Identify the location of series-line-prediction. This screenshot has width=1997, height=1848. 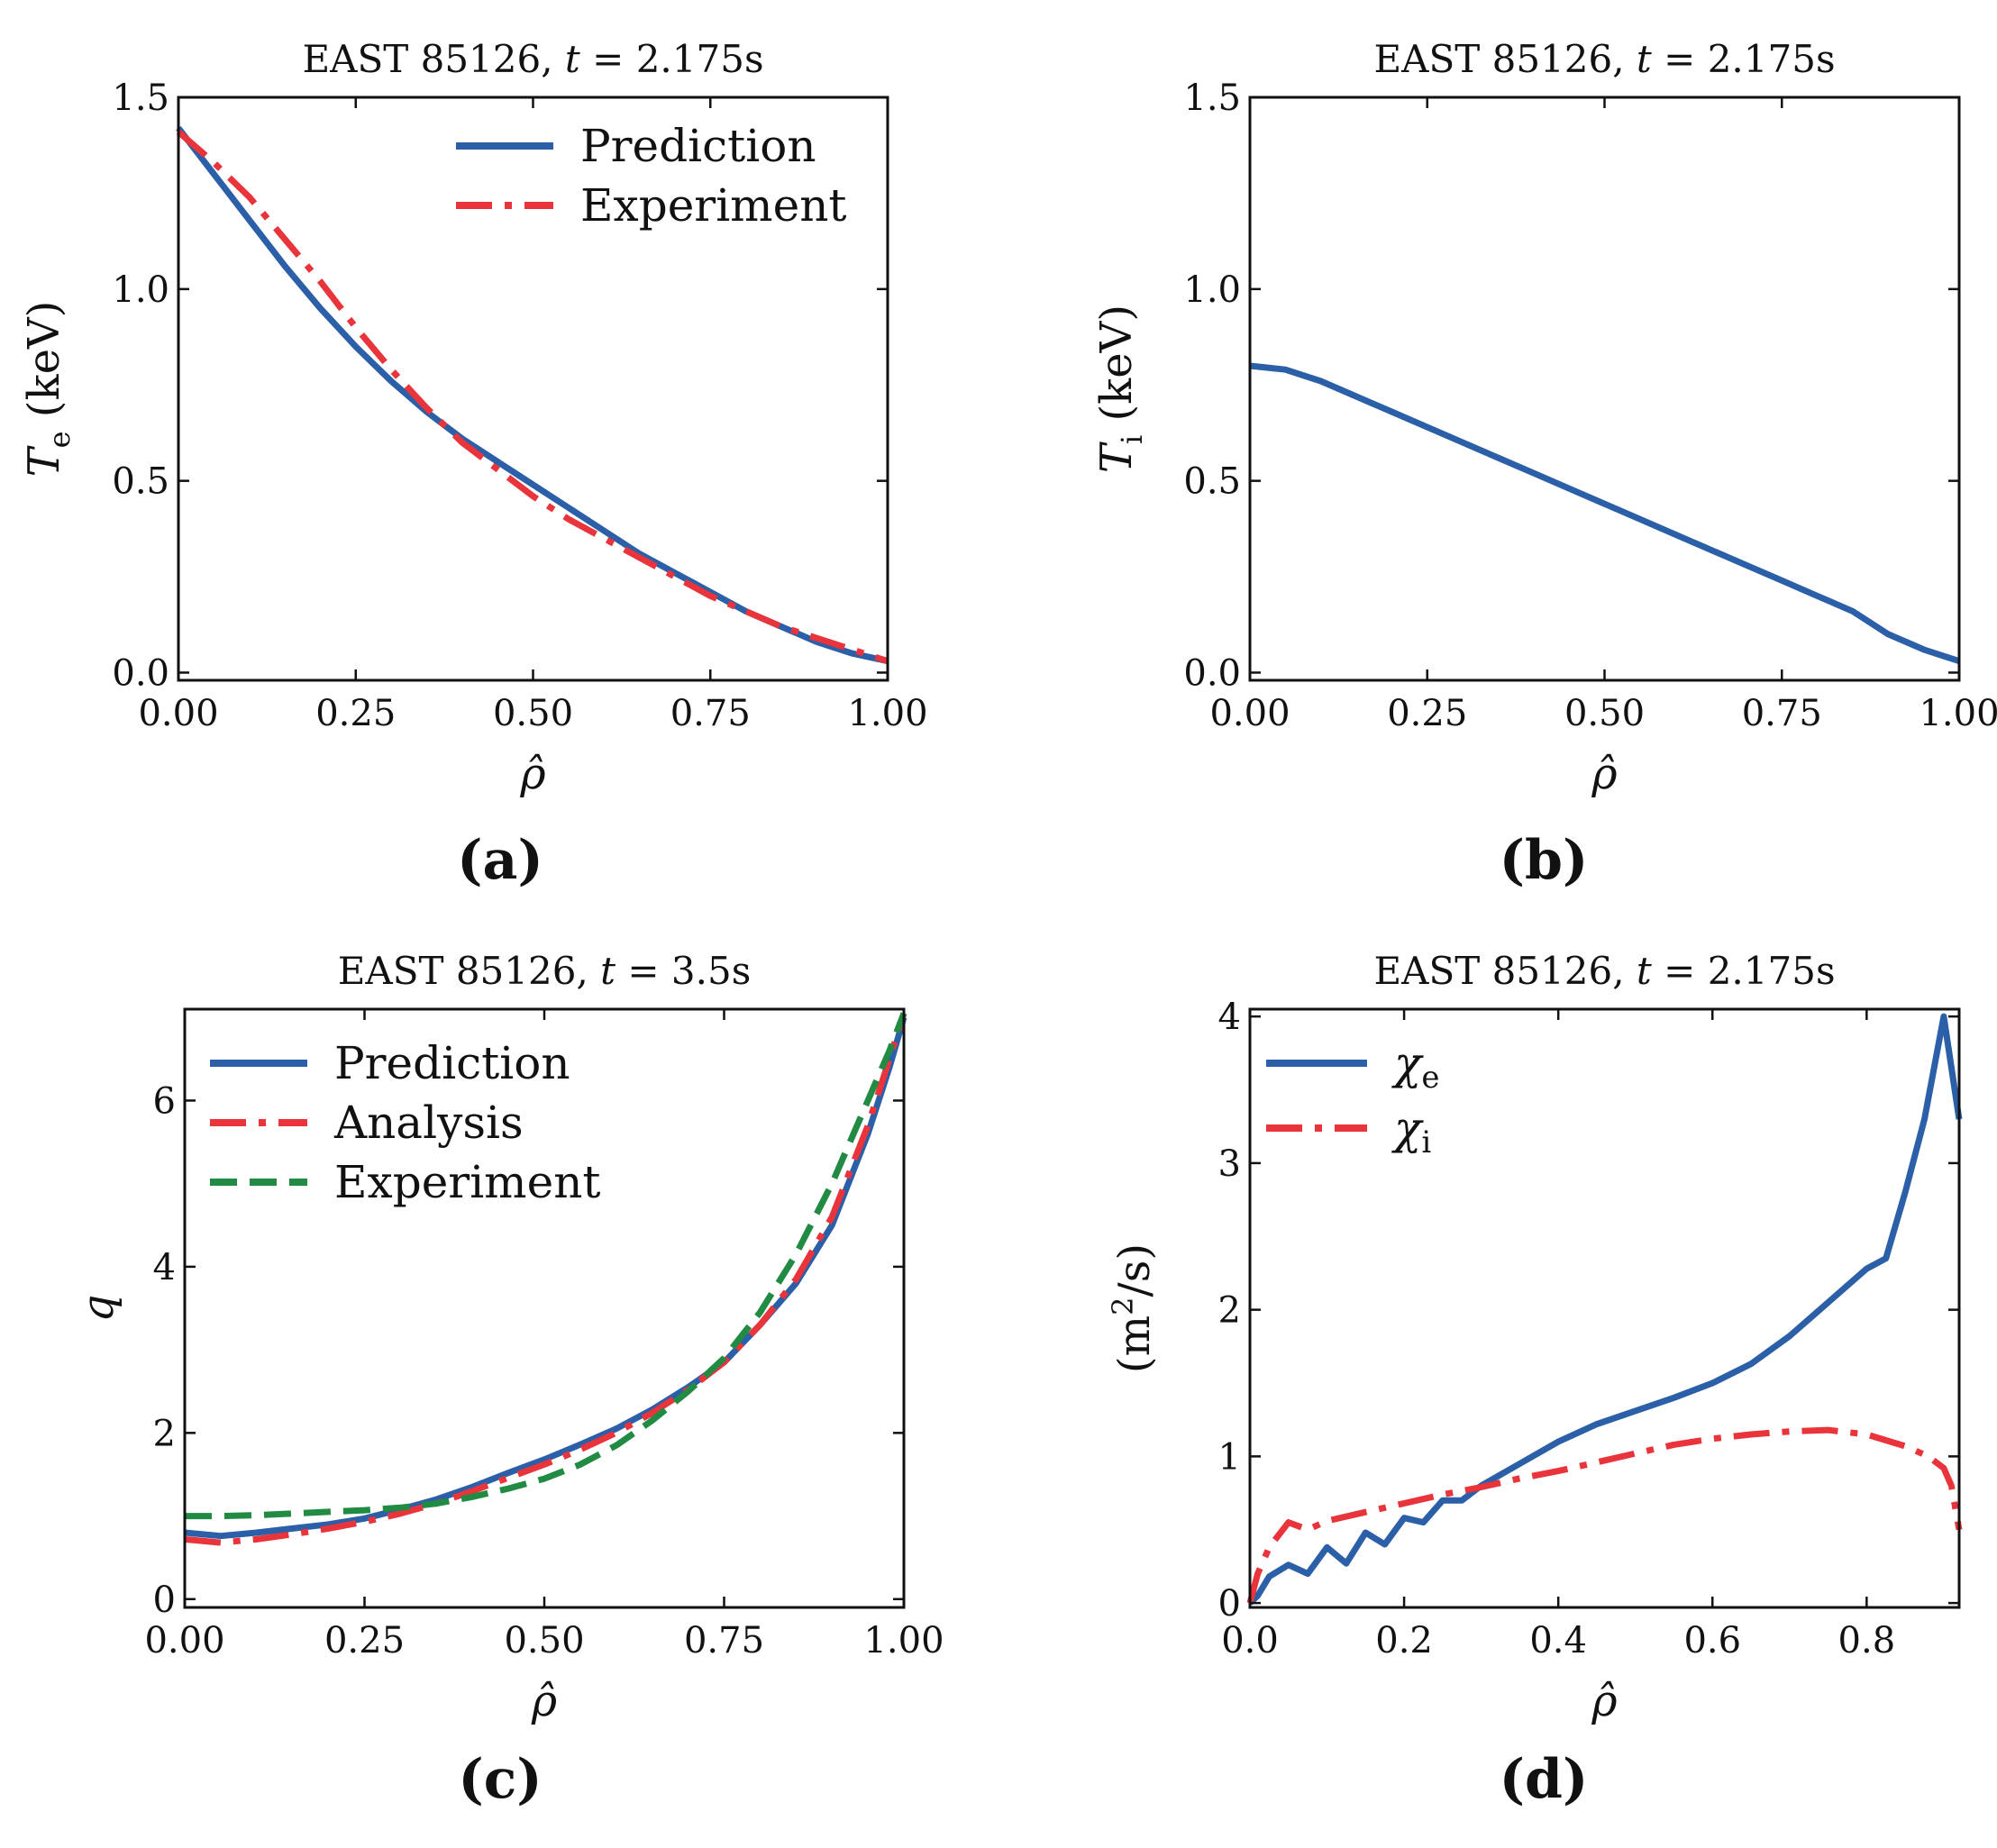
(1605, 513).